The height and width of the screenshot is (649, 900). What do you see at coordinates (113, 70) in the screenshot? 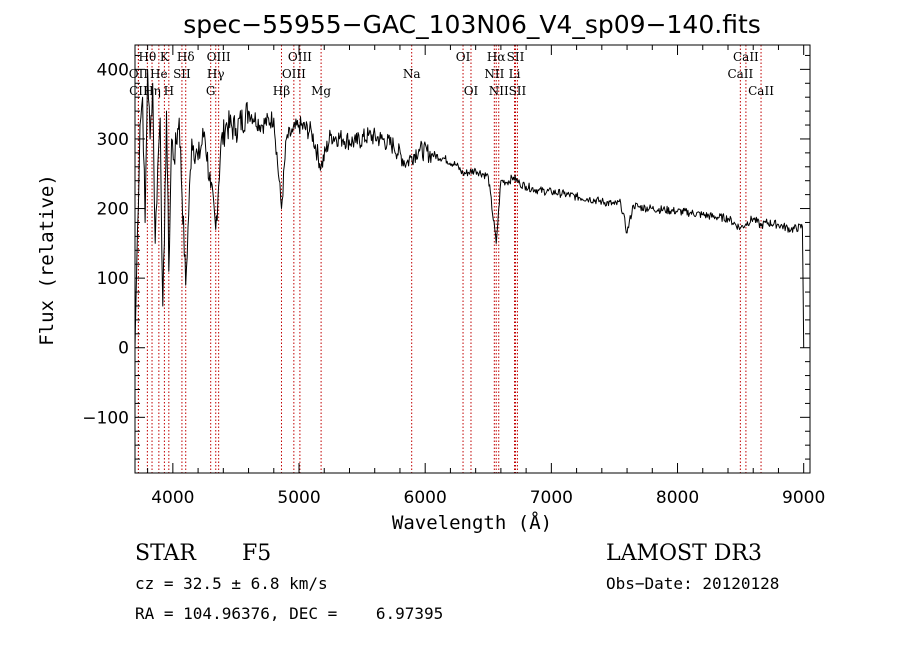
I see `y-tick-label: 400` at bounding box center [113, 70].